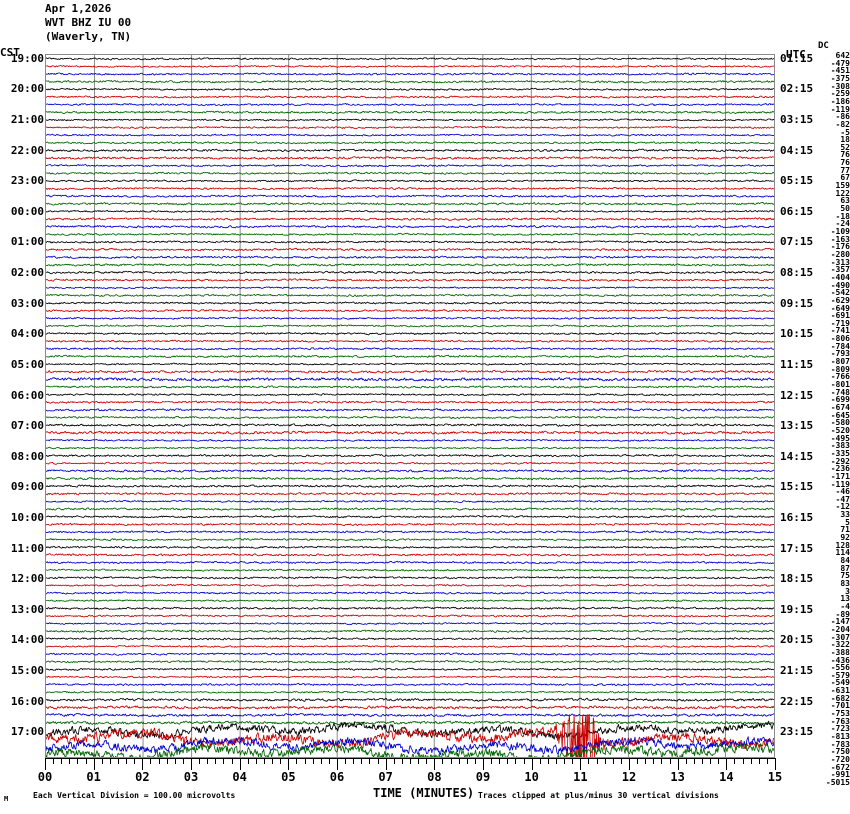 The image size is (850, 814). I want to click on dc-offset-value: -12, so click(842, 507).